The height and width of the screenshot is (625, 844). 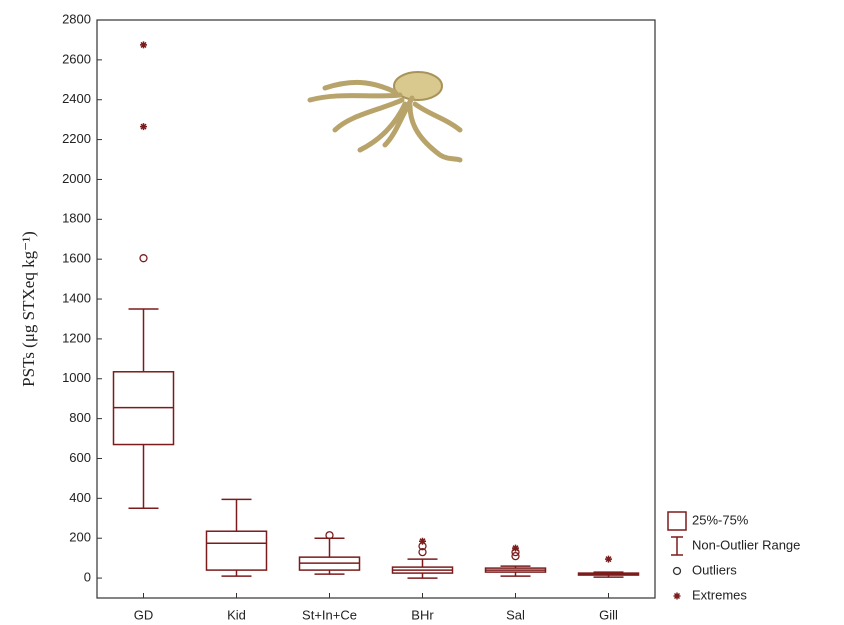 What do you see at coordinates (329, 614) in the screenshot?
I see `x-tick-label: St+In+Ce` at bounding box center [329, 614].